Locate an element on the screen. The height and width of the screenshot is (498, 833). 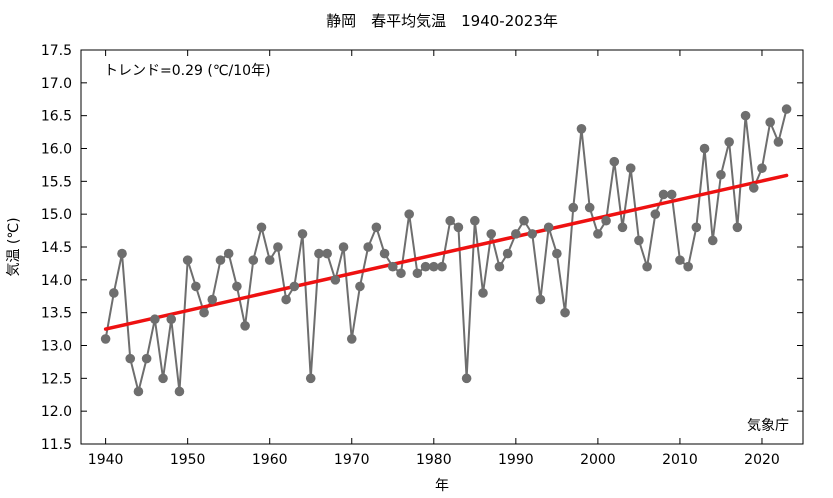
y-axis-label: 気温 (℃) is located at coordinates (14, 246).